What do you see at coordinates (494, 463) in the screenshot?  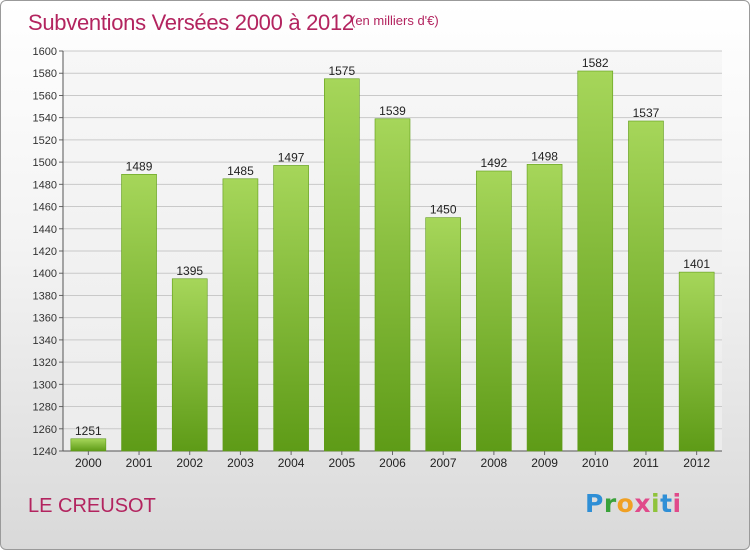 I see `x-tick-label: 2008` at bounding box center [494, 463].